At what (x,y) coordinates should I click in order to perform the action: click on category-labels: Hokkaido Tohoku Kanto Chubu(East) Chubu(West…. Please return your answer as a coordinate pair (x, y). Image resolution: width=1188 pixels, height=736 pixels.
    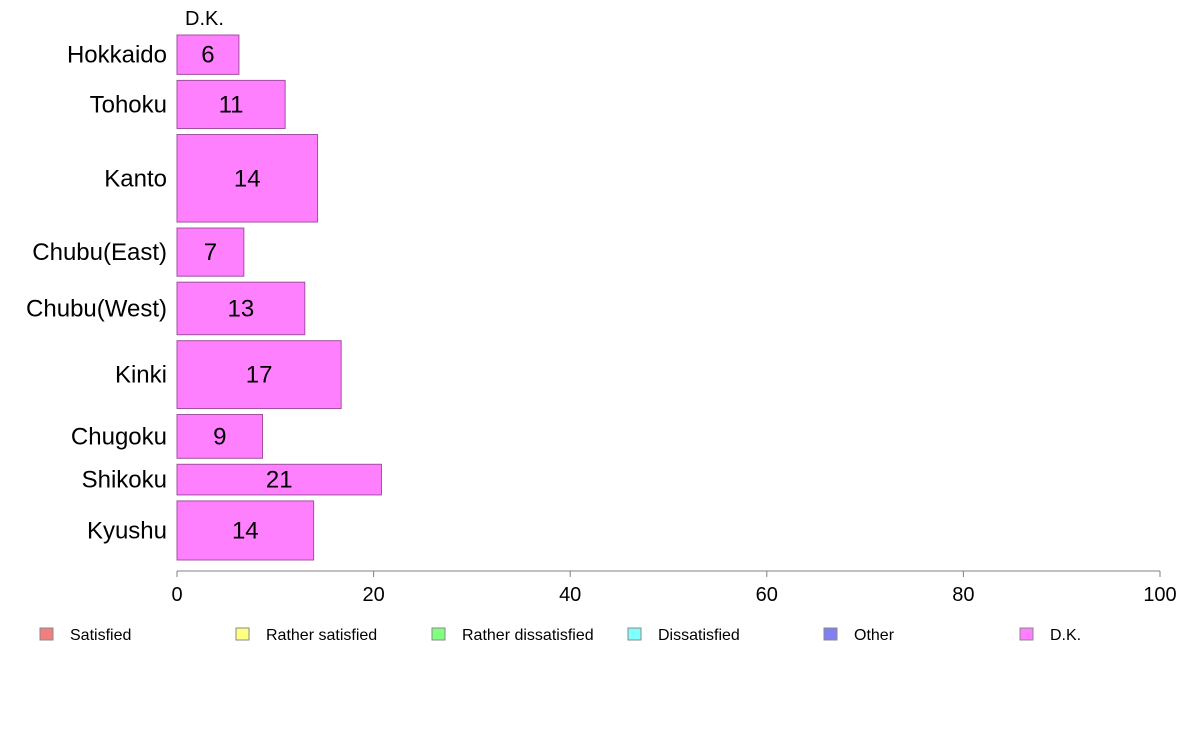
    Looking at the image, I should click on (96, 293).